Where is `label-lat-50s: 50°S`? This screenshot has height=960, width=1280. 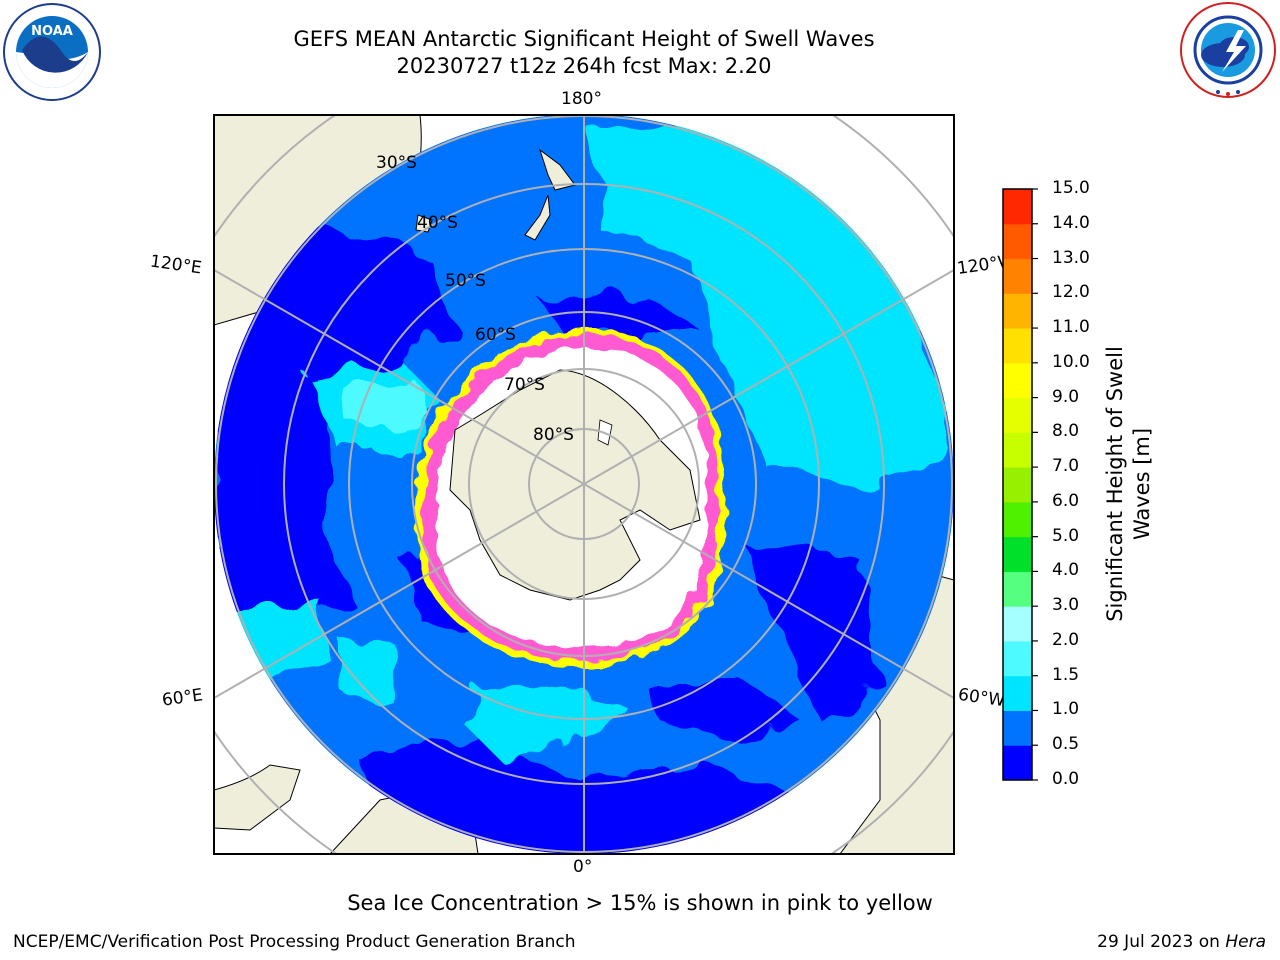
label-lat-50s: 50°S is located at coordinates (465, 281).